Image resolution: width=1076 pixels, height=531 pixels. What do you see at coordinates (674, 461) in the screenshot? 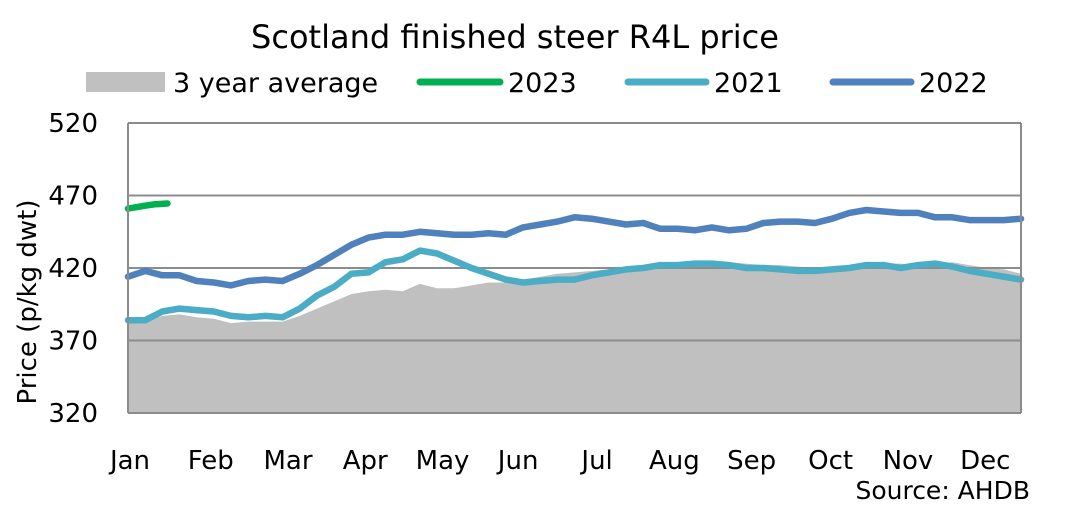
I see `x-tick-label: Aug` at bounding box center [674, 461].